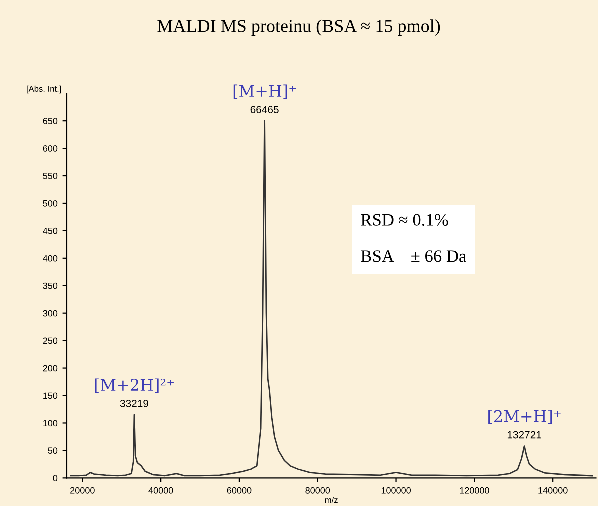 The width and height of the screenshot is (598, 506). I want to click on x-tick-label: 120000, so click(475, 490).